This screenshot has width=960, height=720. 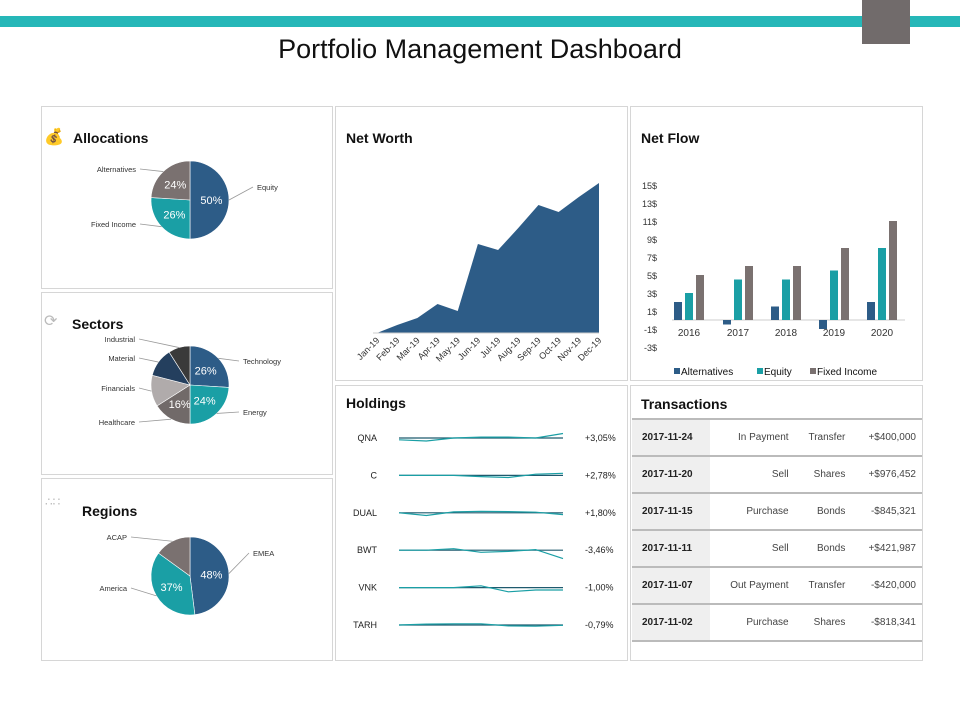 What do you see at coordinates (267, 187) in the screenshot?
I see `allocations-slice-label: Equity` at bounding box center [267, 187].